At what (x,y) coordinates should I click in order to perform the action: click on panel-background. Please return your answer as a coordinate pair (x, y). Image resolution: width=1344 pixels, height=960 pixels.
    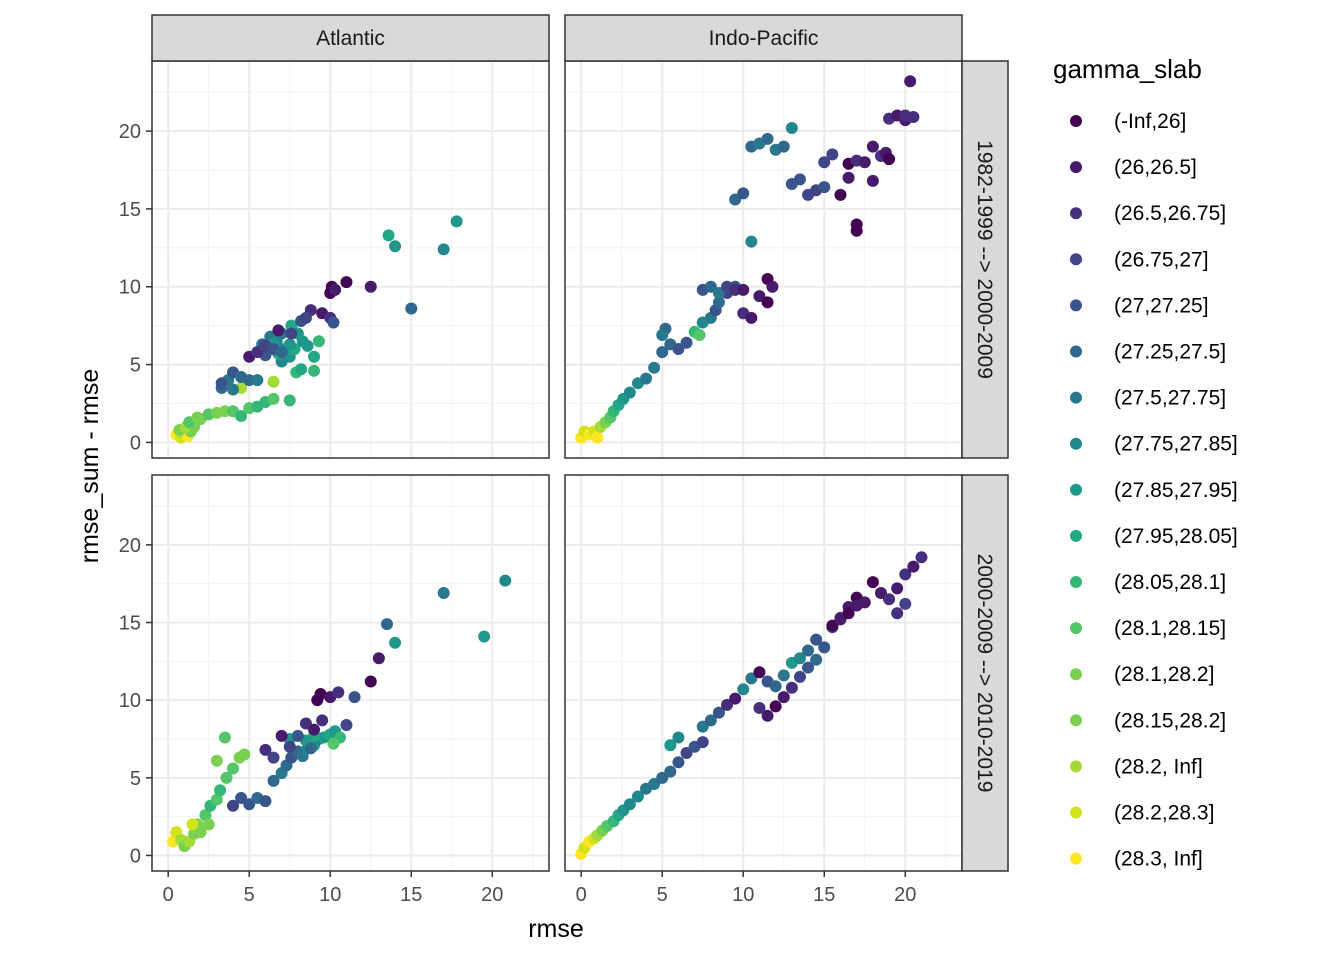
    Looking at the image, I should click on (350, 259).